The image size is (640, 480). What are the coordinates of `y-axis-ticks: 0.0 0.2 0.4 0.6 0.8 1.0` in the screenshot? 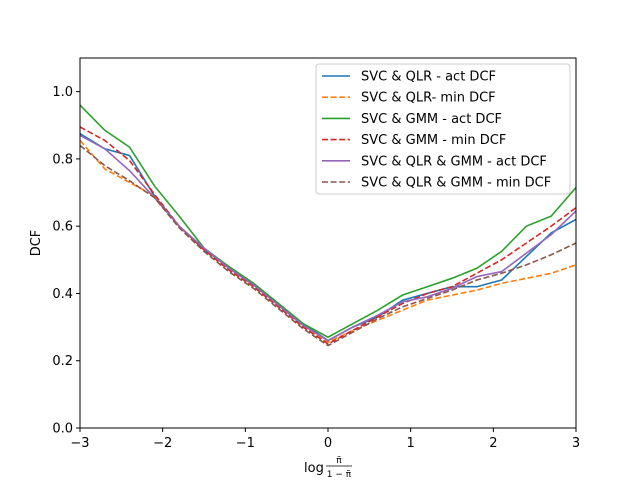 It's located at (66, 261).